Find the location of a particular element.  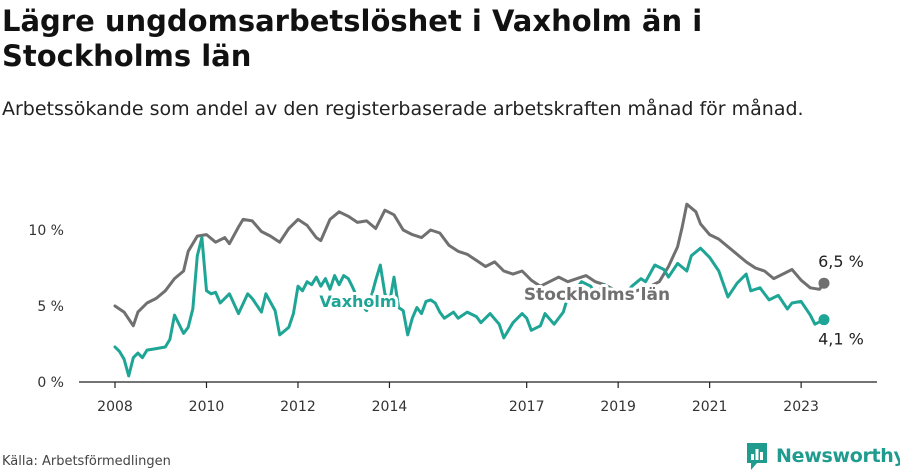

x-tick-label: 2023 is located at coordinates (801, 407).